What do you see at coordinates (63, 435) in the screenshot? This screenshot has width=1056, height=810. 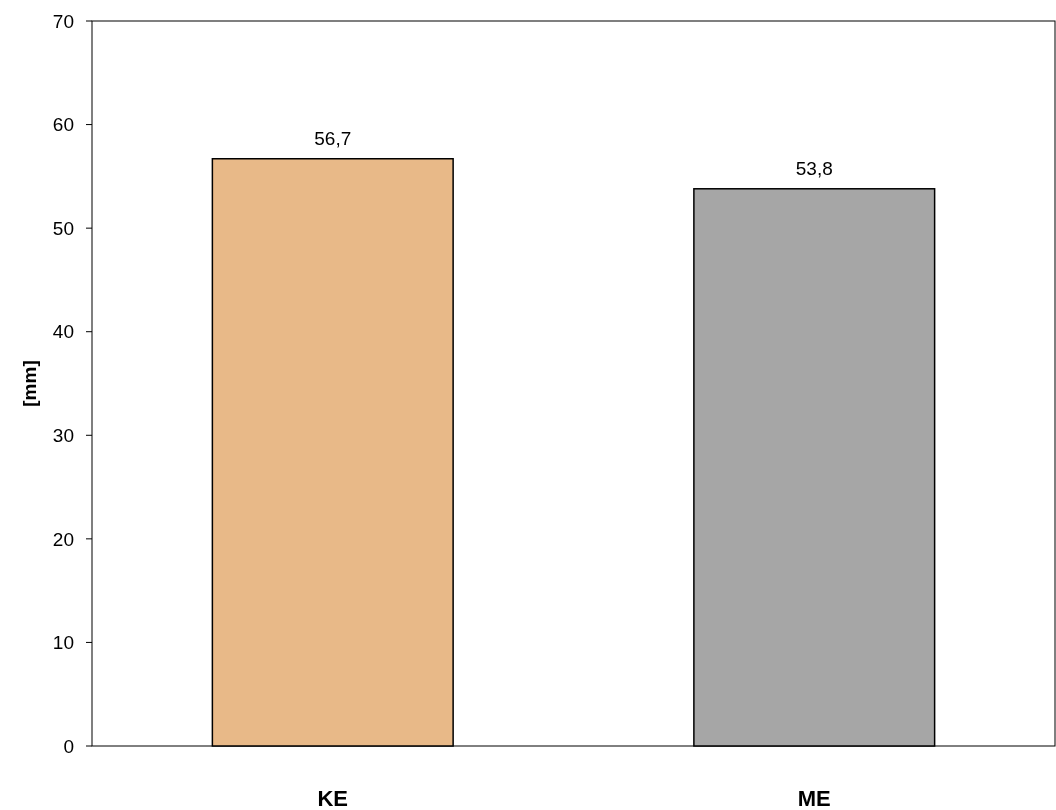 I see `y-tick-label: 30` at bounding box center [63, 435].